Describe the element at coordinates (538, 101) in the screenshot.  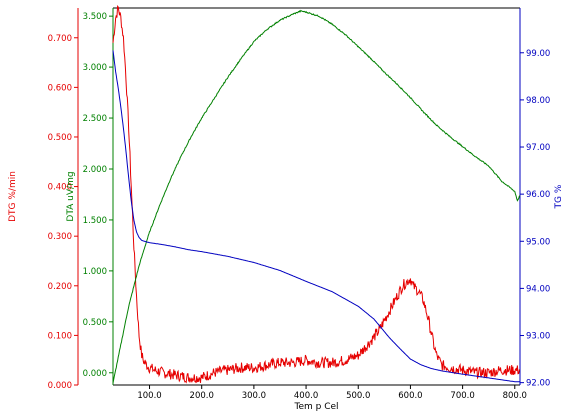
I see `tg-tick-label: 98.00` at that location.